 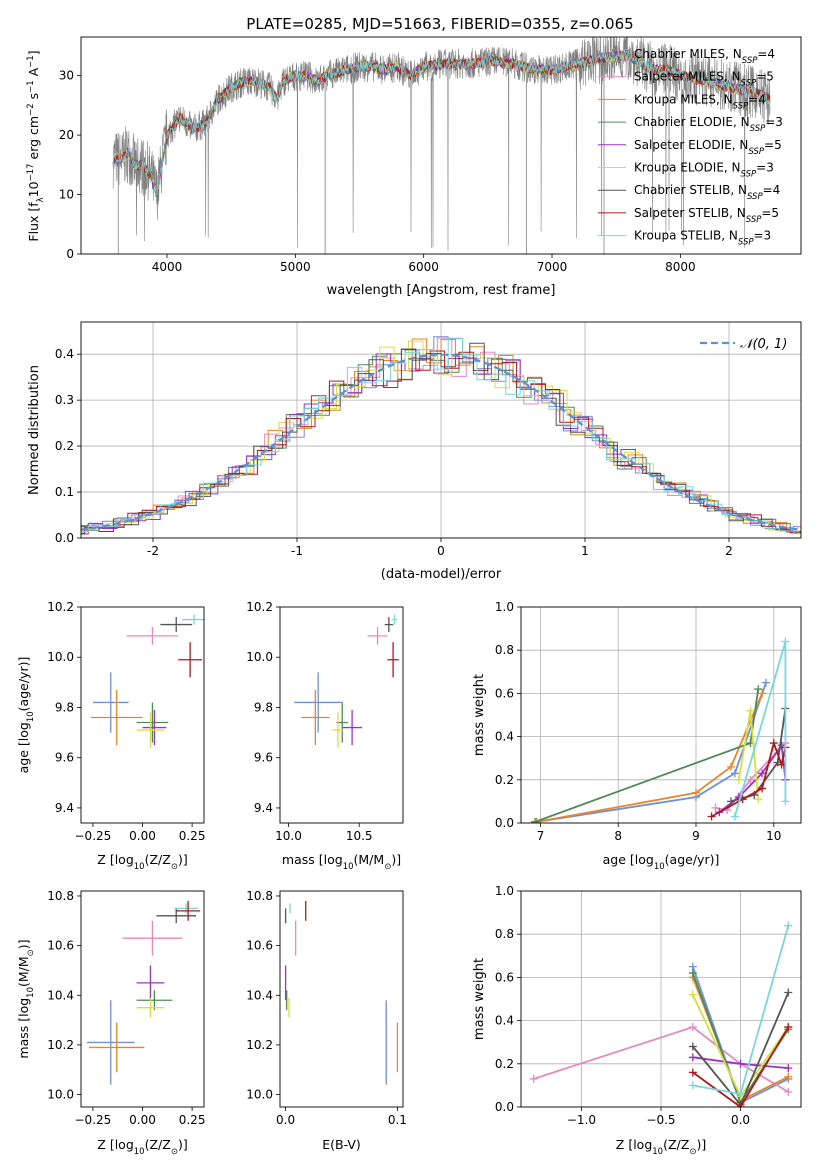 What do you see at coordinates (504, 1107) in the screenshot?
I see `y-tick-label: 0.0` at bounding box center [504, 1107].